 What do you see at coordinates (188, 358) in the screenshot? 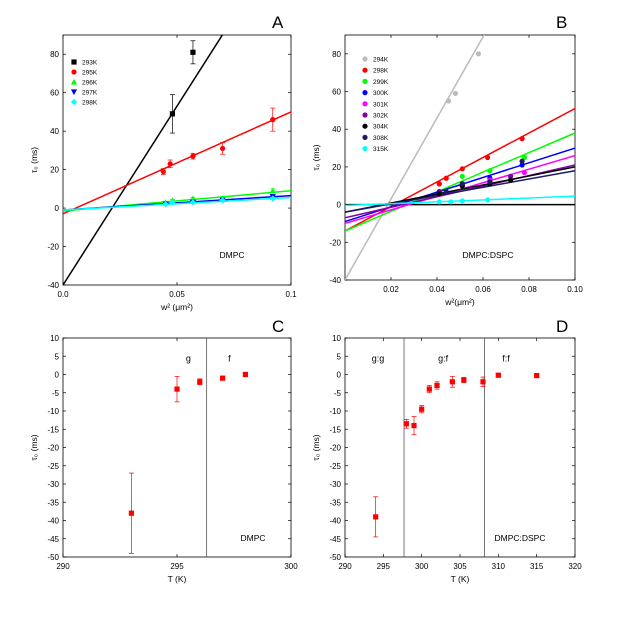
I see `phase-label: g` at bounding box center [188, 358].